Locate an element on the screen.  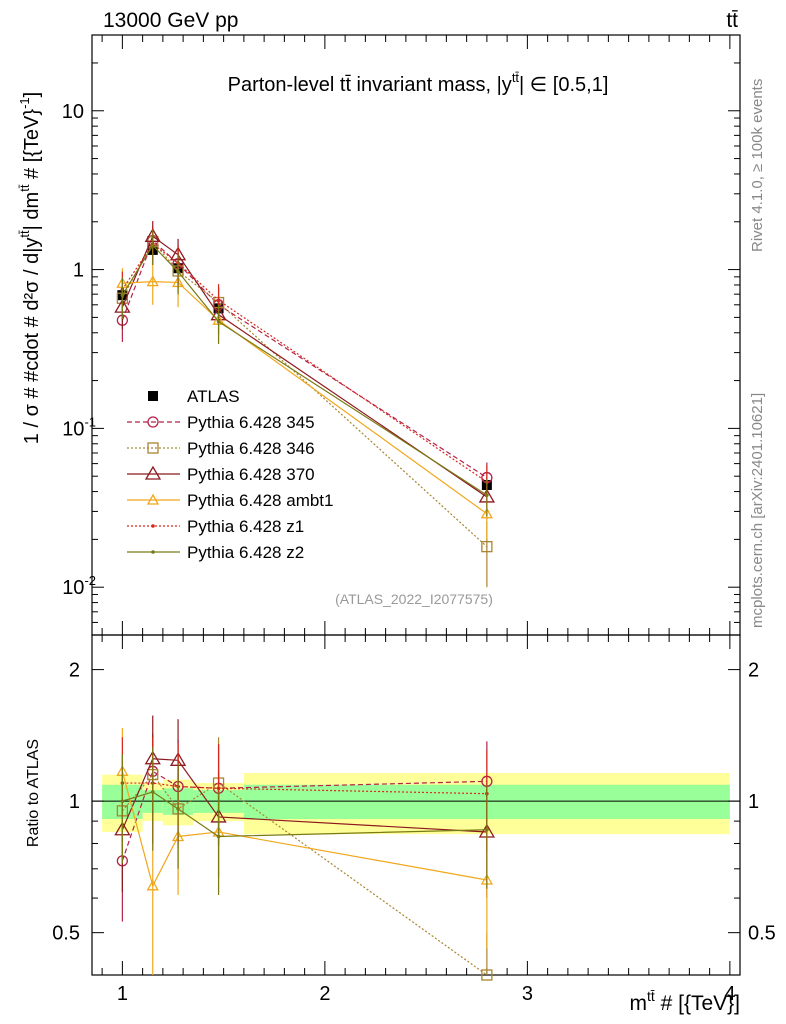
analysis-watermark: (ATLAS_2022_I2077575) is located at coordinates (414, 599).